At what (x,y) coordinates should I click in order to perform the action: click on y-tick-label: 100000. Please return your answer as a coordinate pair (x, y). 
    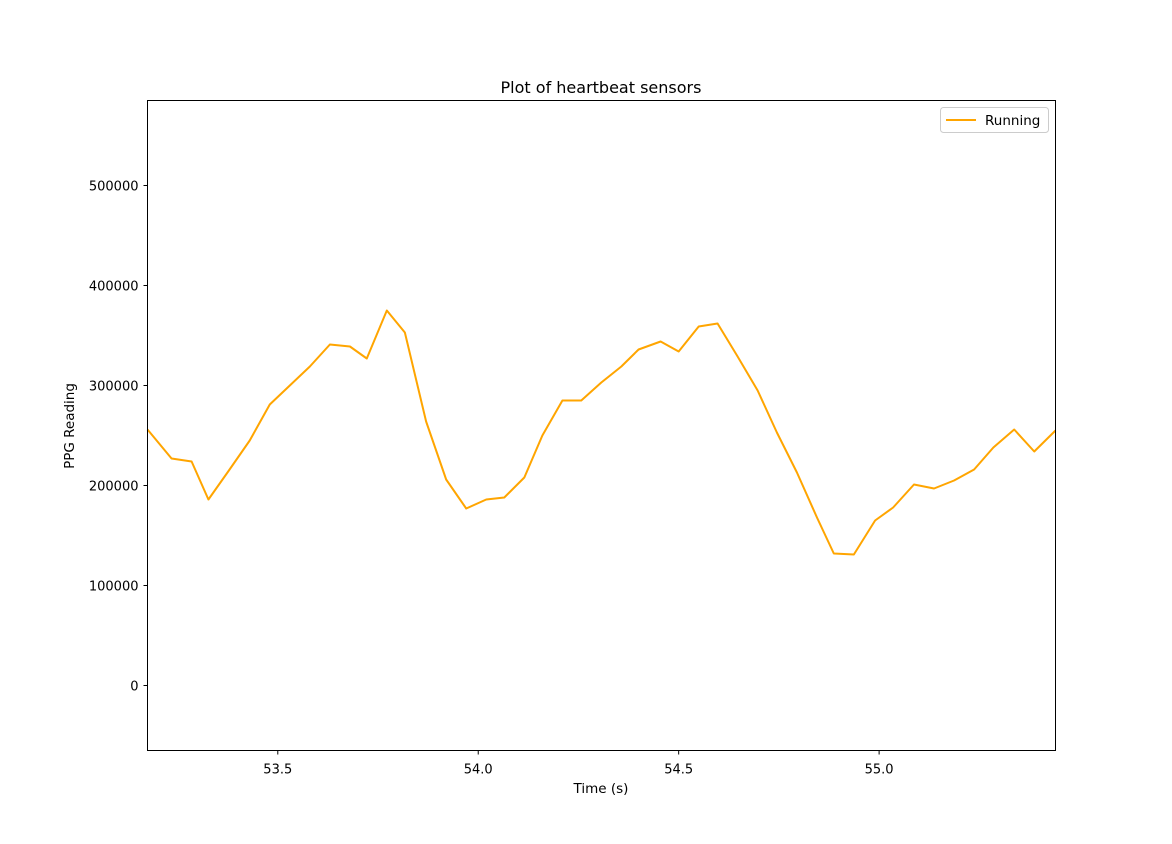
    Looking at the image, I should click on (114, 587).